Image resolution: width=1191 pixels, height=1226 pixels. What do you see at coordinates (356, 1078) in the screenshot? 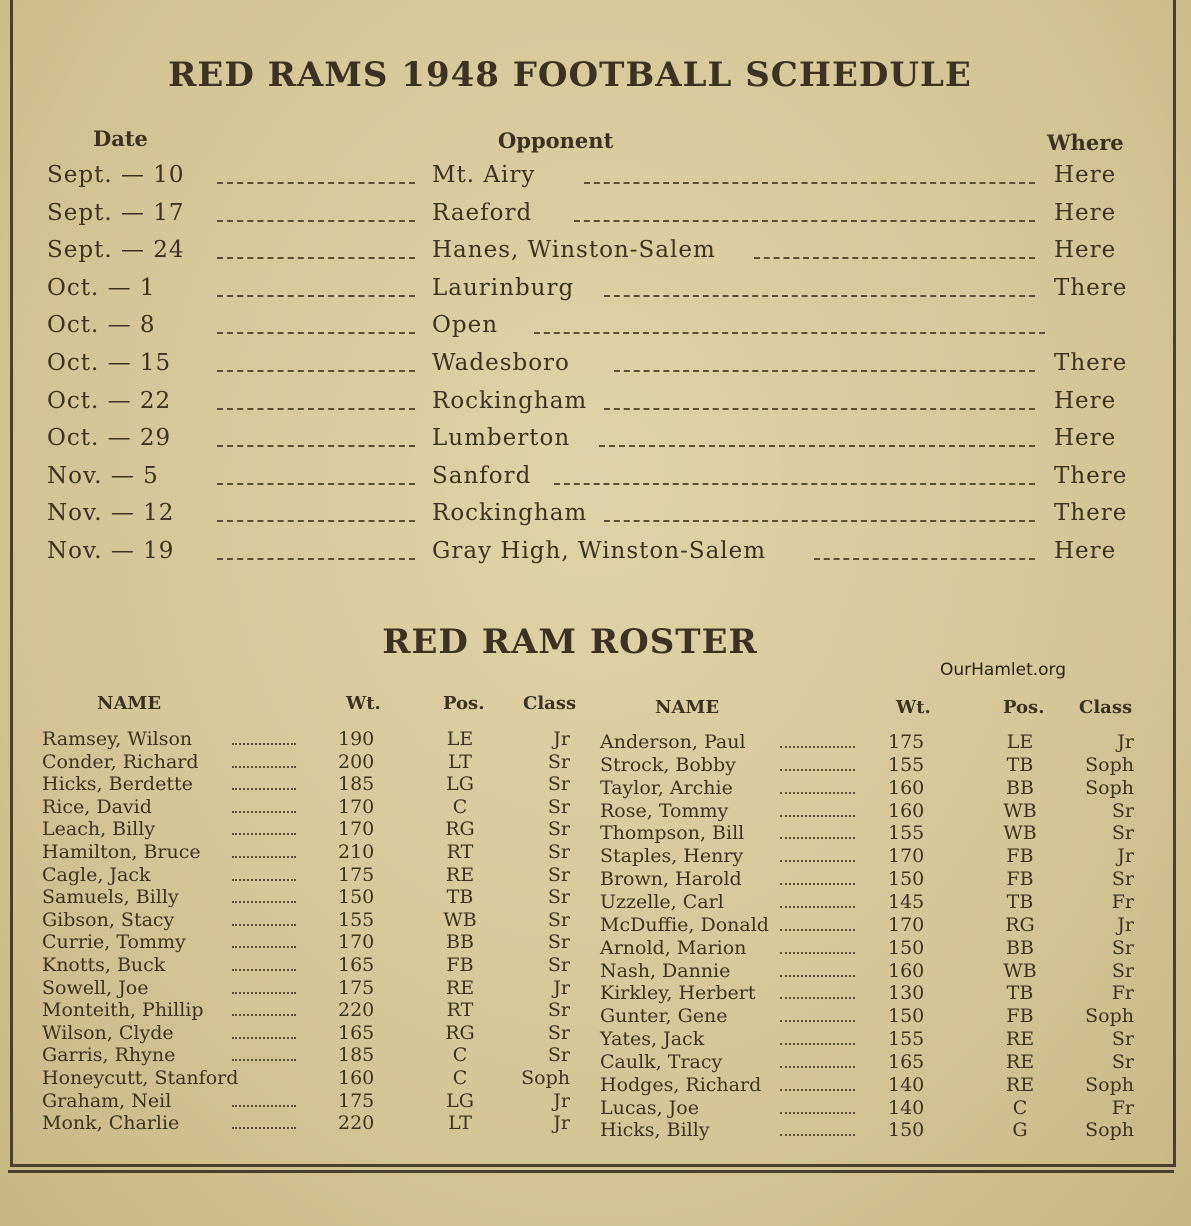
I see `player-weight: 160` at bounding box center [356, 1078].